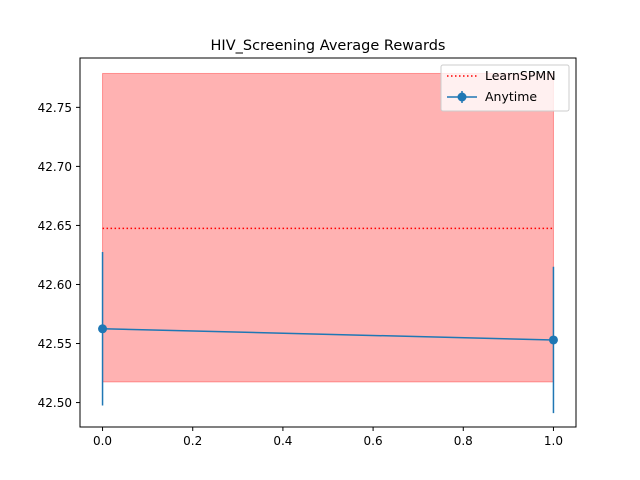 The height and width of the screenshot is (480, 640). What do you see at coordinates (55, 108) in the screenshot?
I see `y-tick-label: 42.75` at bounding box center [55, 108].